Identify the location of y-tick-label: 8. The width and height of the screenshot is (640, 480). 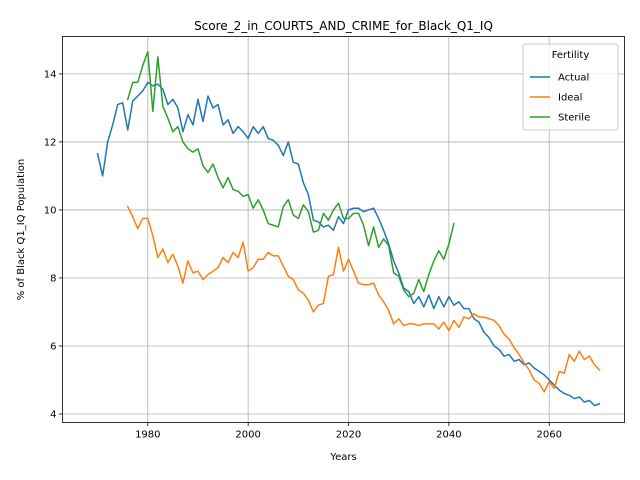
(53, 278).